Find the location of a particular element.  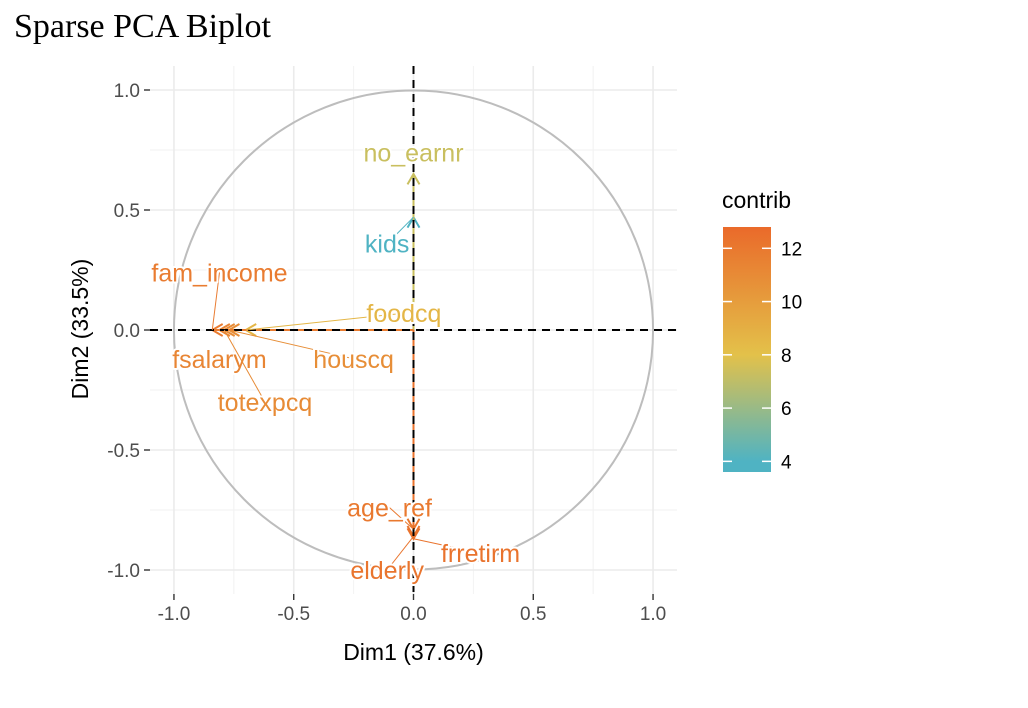

label-fam_income: fam_income is located at coordinates (219, 273).